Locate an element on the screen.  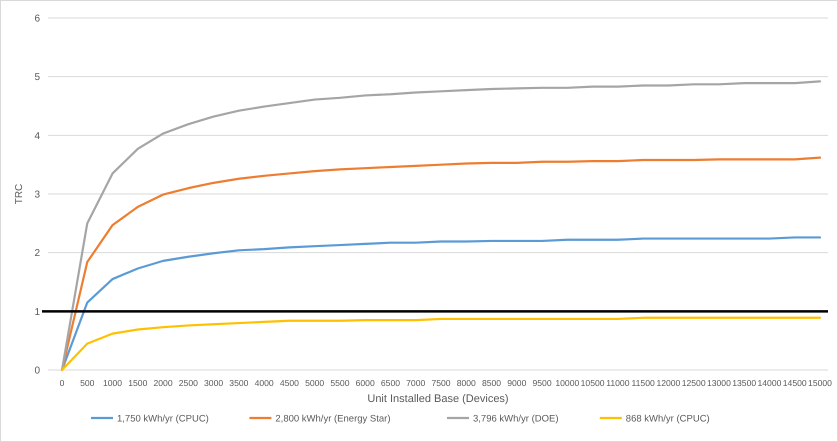
x-tick-label: 11000 is located at coordinates (618, 383).